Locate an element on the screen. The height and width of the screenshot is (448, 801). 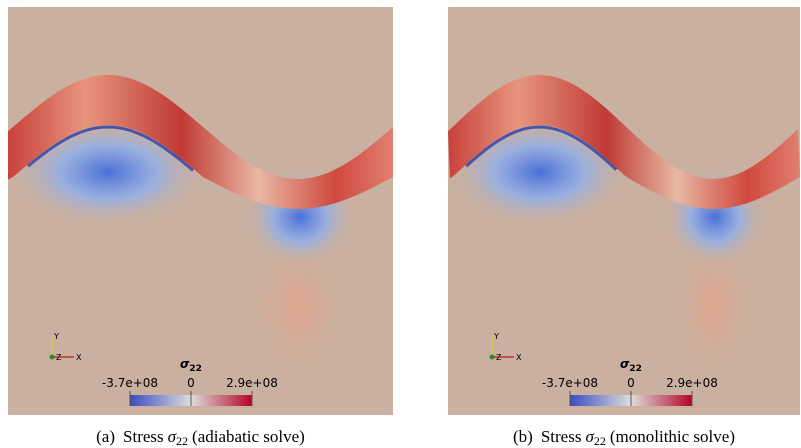
caption: (a) Stress σ22 (adiabatic solve) is located at coordinates (200, 437).